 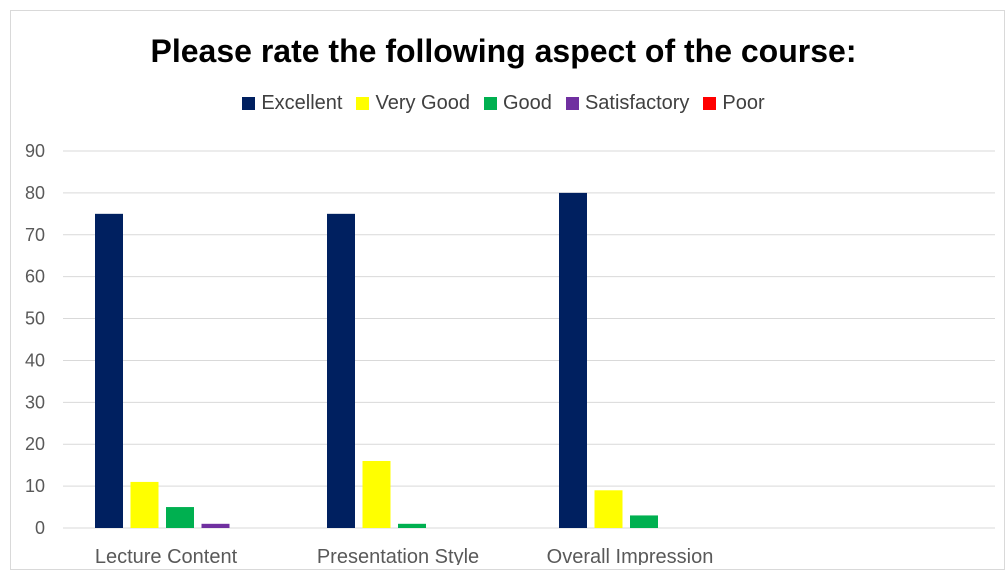 What do you see at coordinates (302, 103) in the screenshot?
I see `legend-label: Excellent` at bounding box center [302, 103].